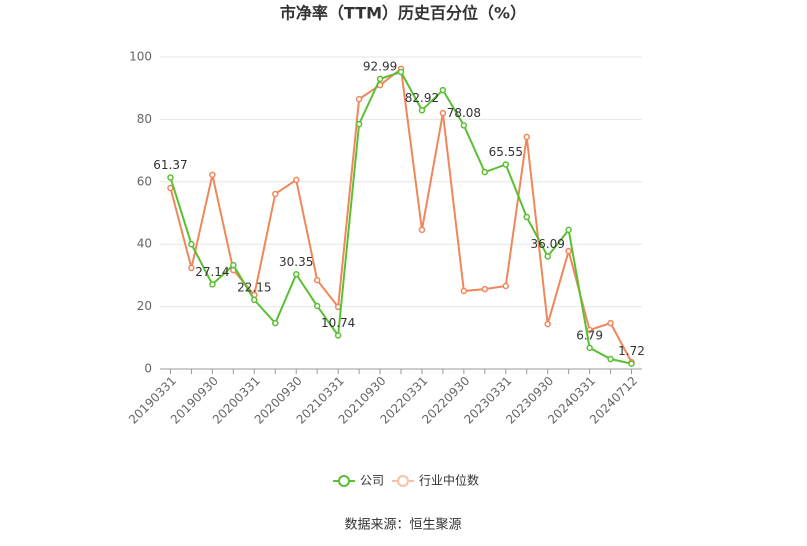 This screenshot has height=546, width=807. Describe the element at coordinates (380, 66) in the screenshot. I see `data-label: 92.99` at that location.